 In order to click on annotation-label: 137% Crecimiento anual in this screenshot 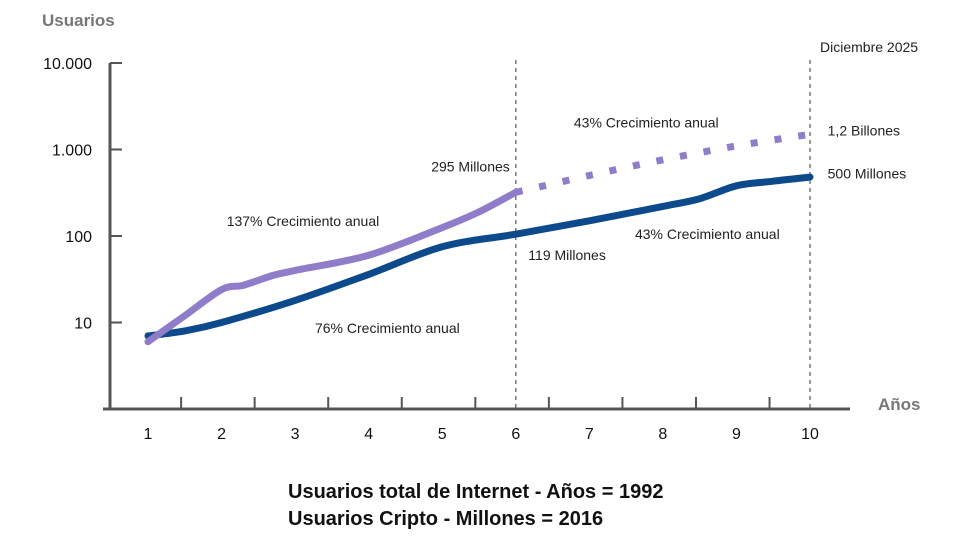, I will do `click(303, 221)`.